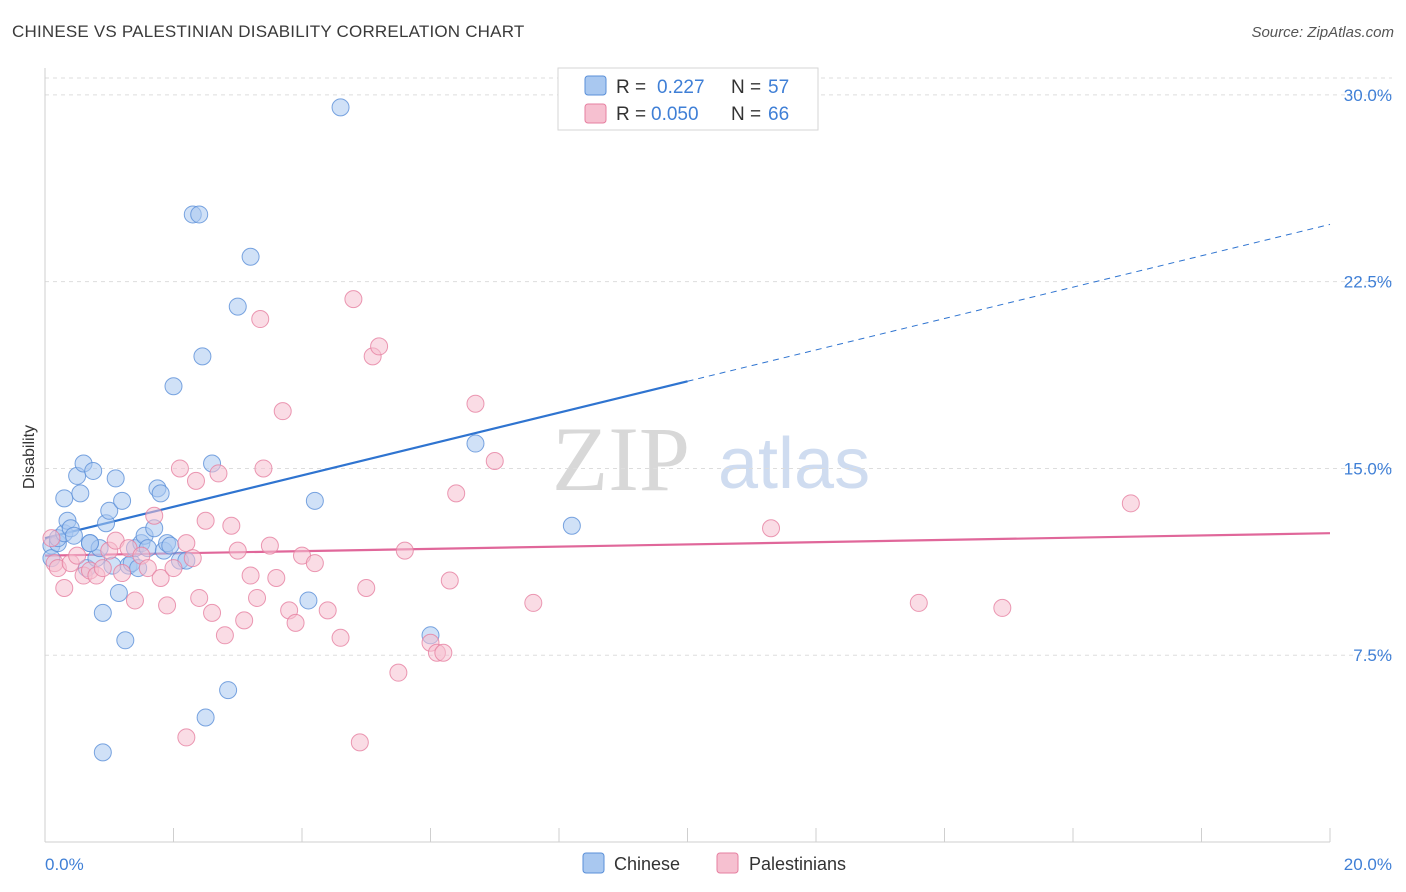 Image resolution: width=1406 pixels, height=892 pixels. I want to click on bottom-legend: Chinese Palestinians, so click(714, 863).